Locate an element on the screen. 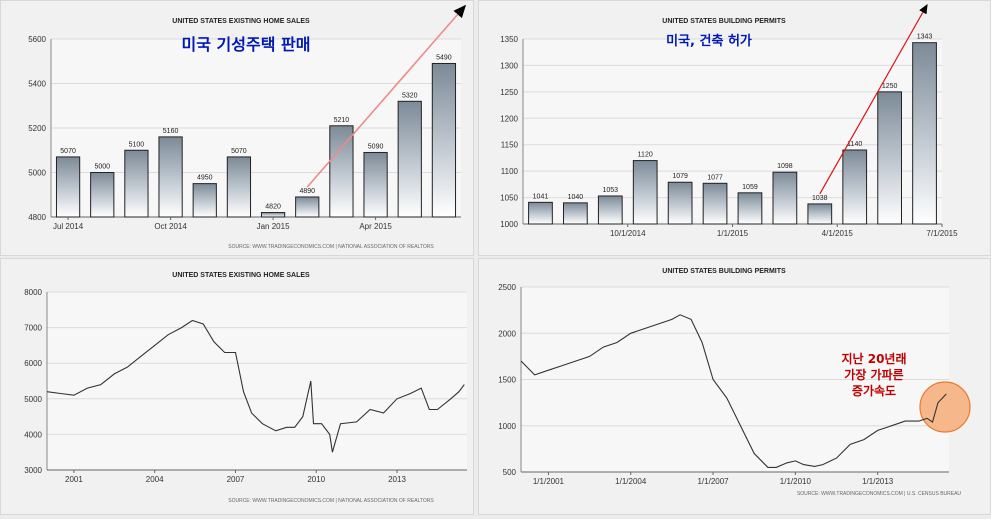  x-tick-label: 2004 is located at coordinates (155, 479).